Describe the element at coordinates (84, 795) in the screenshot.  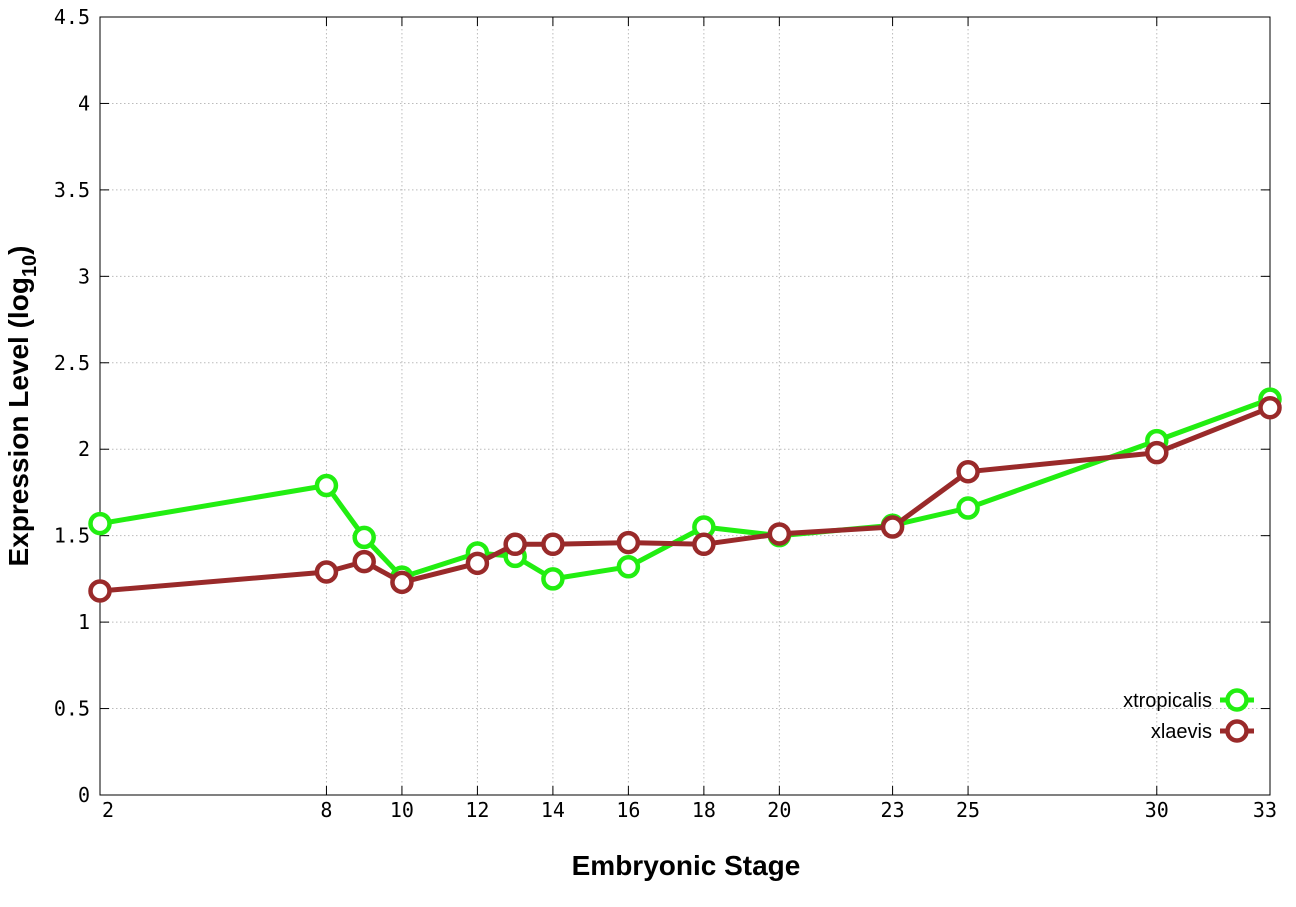
I see `y-tick-label: 0` at that location.